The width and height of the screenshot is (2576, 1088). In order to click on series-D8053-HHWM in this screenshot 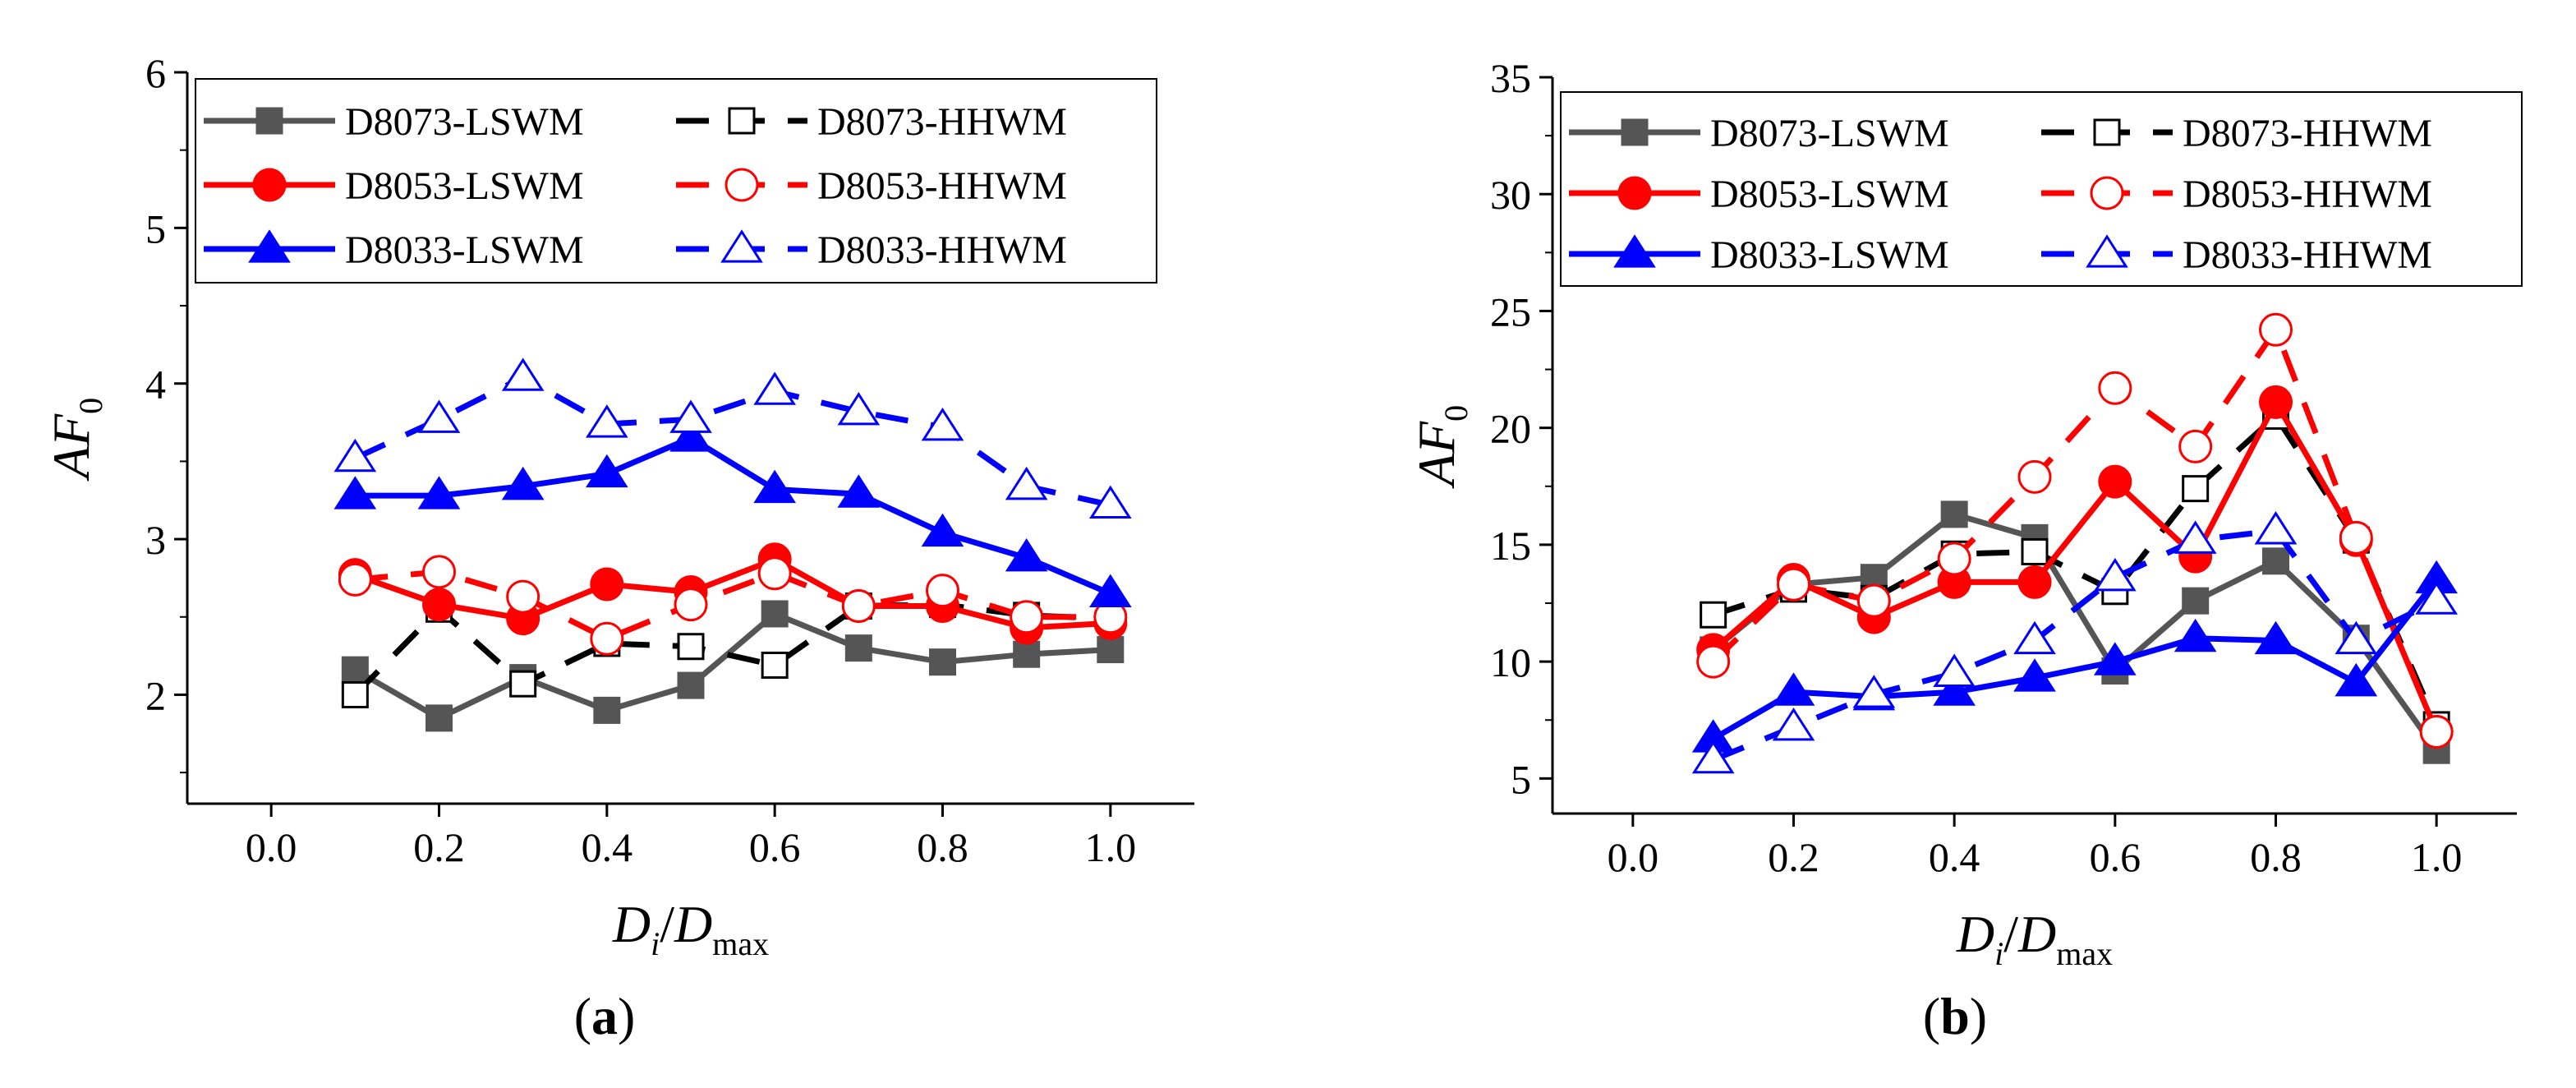, I will do `click(2075, 530)`.